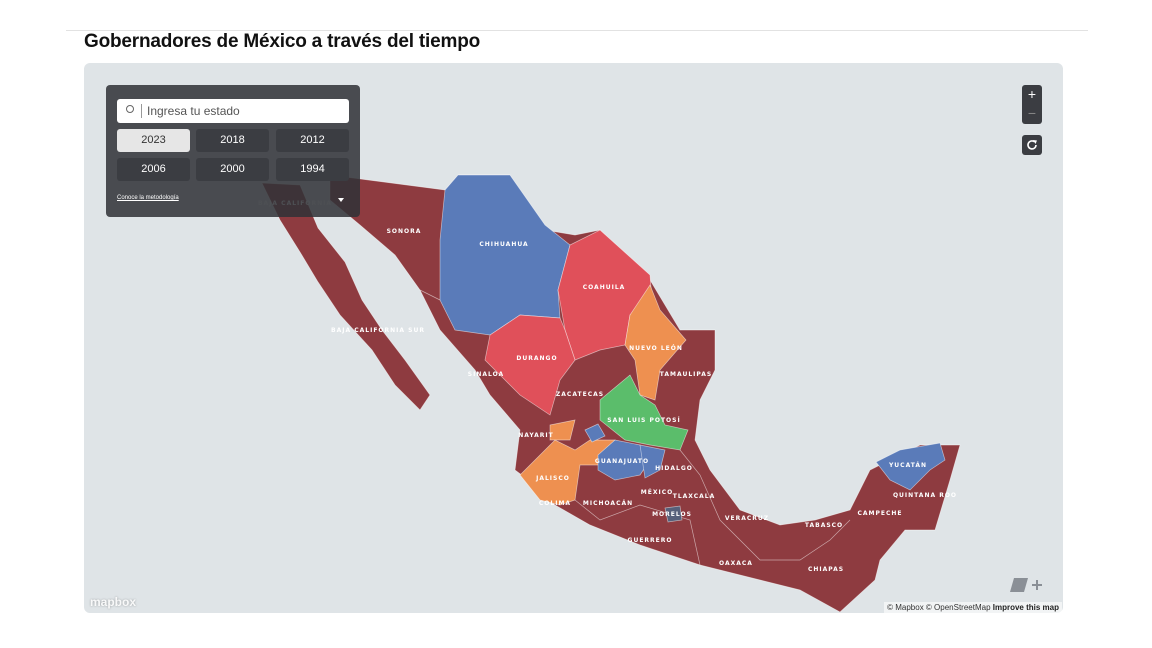  I want to click on baja-peninsula, so click(346, 296).